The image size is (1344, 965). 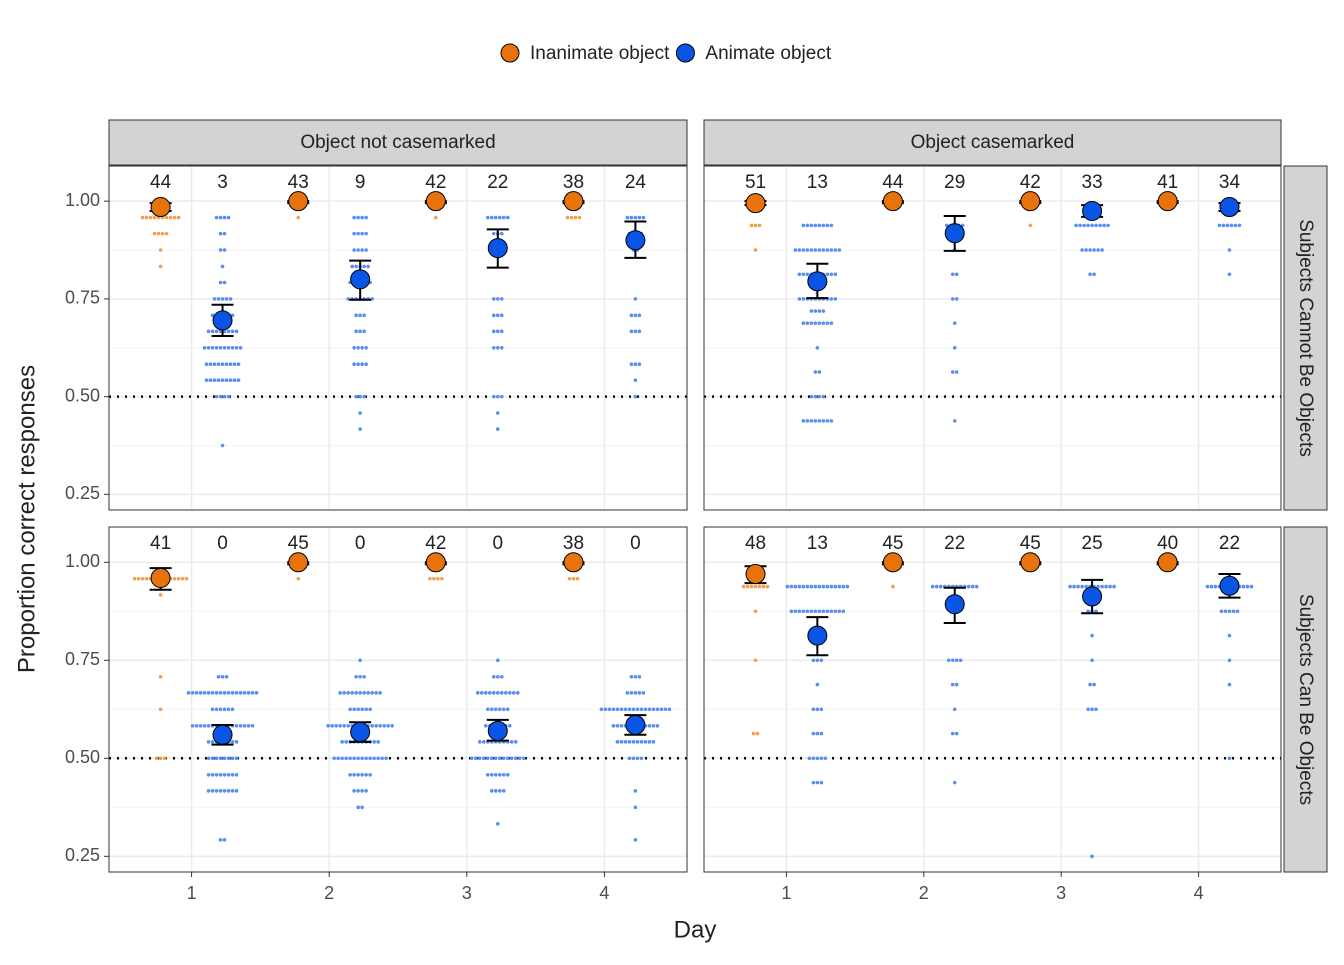 I want to click on x-axis-title: Day, so click(x=695, y=929).